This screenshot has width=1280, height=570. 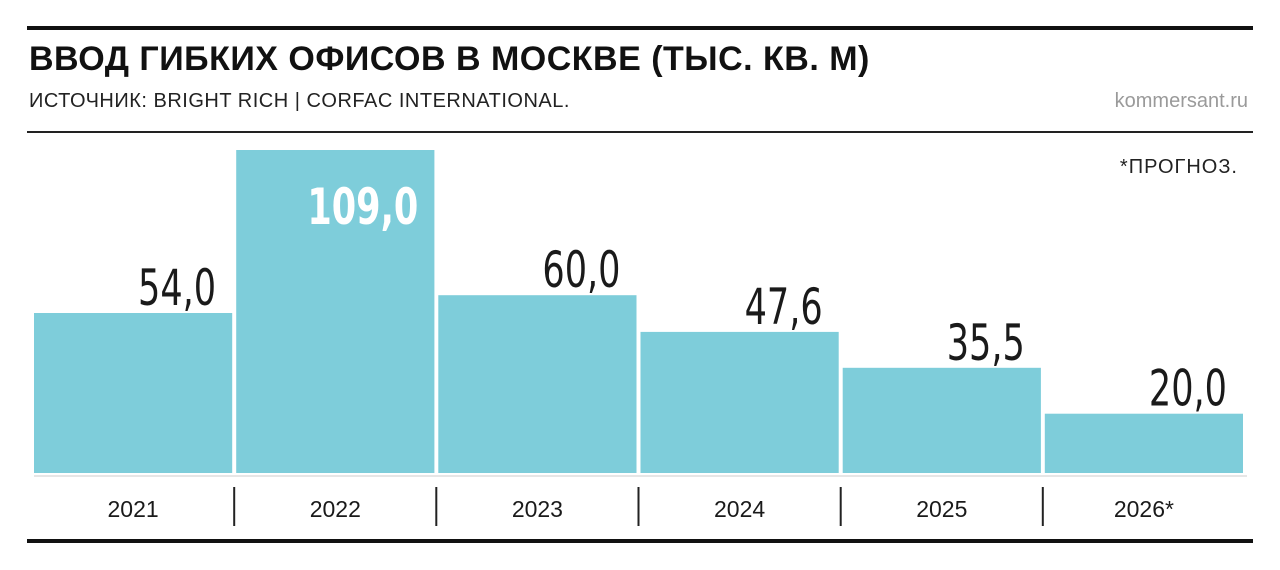 What do you see at coordinates (640, 541) in the screenshot?
I see `bottom-rule` at bounding box center [640, 541].